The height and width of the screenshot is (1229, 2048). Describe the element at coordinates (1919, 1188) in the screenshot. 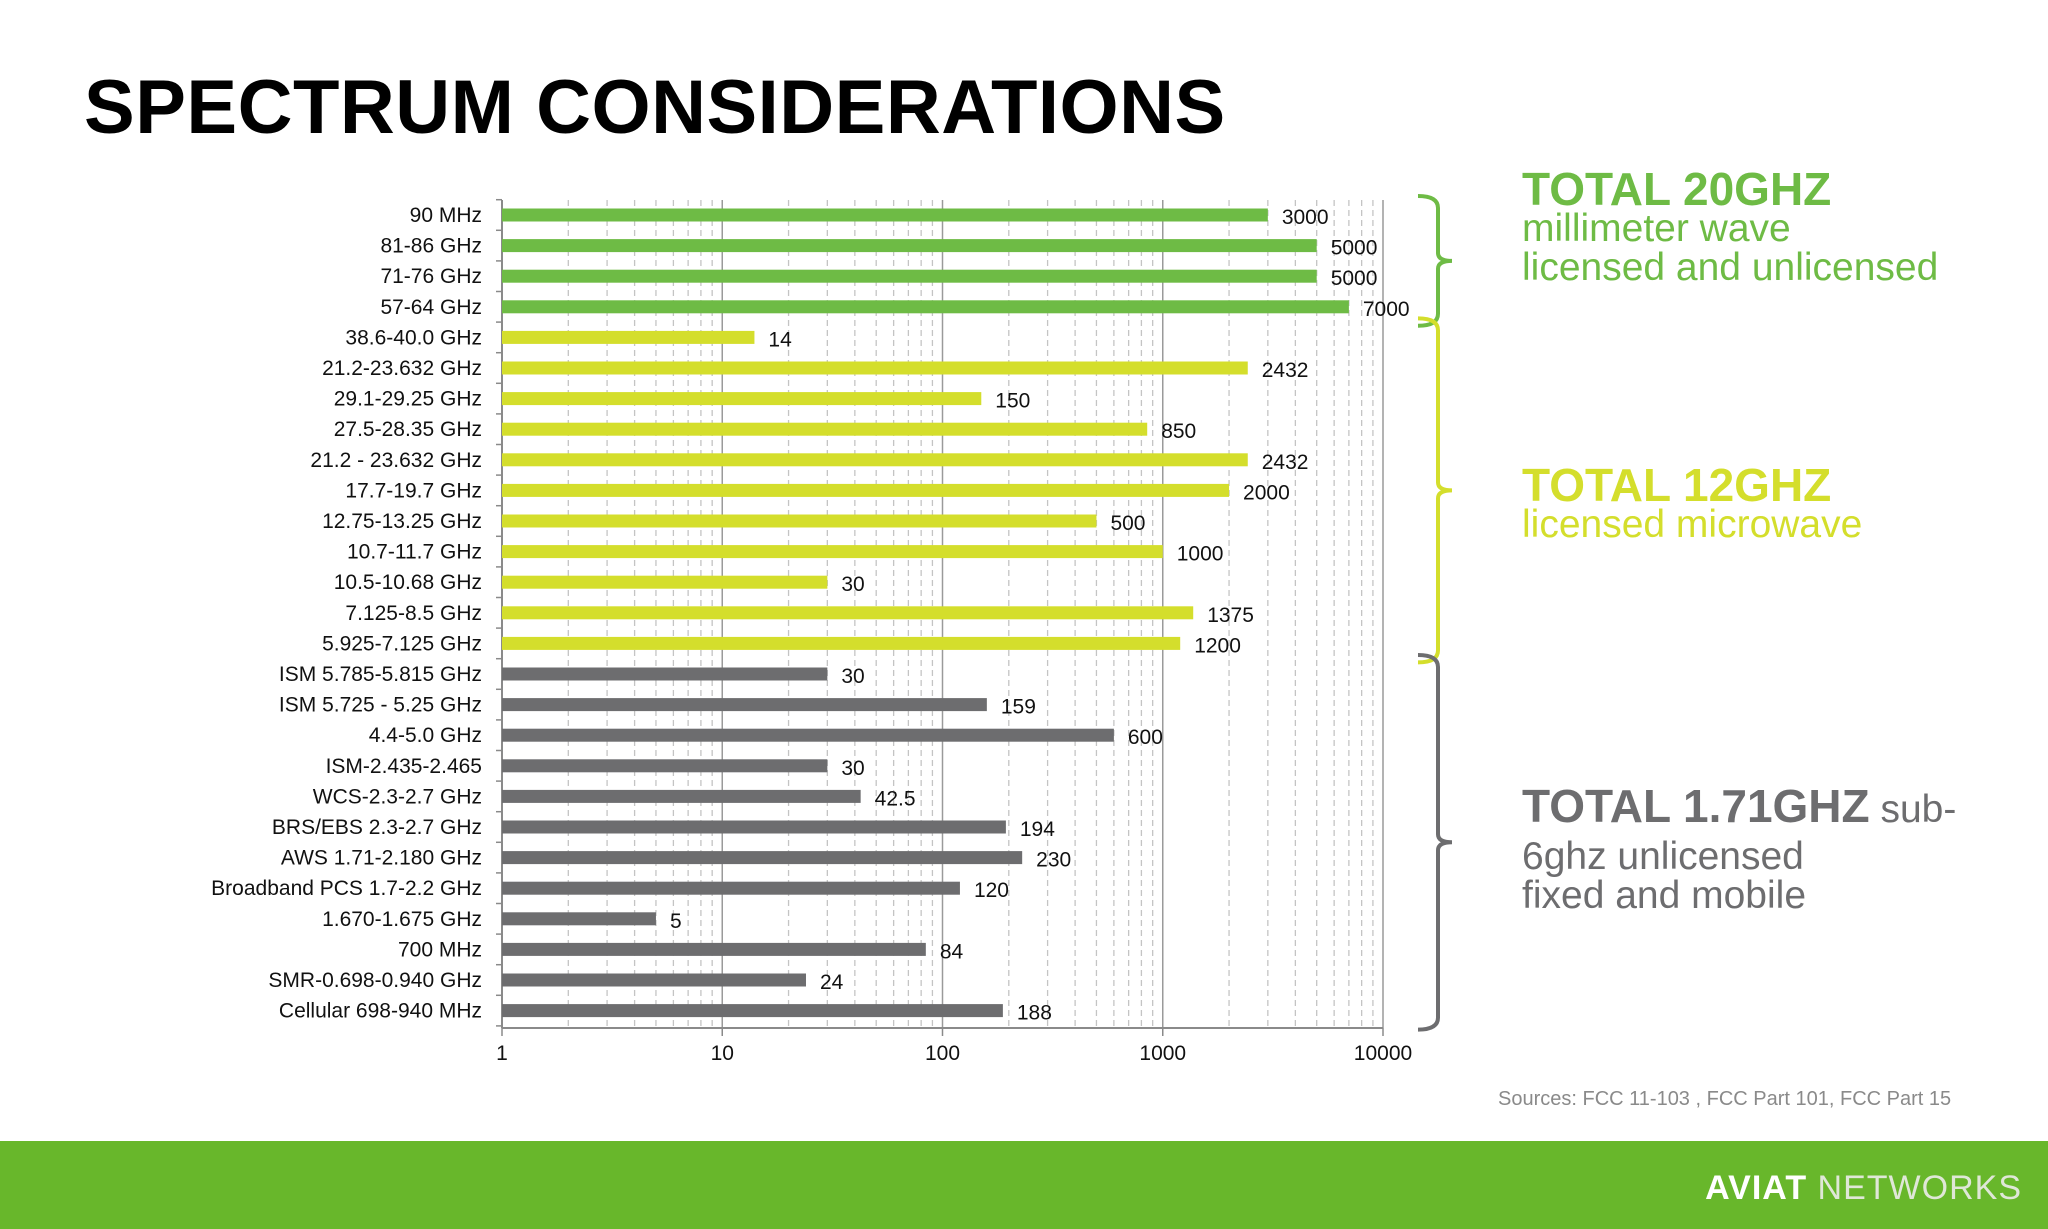

I see `logo-word-2: NETWORKS` at that location.